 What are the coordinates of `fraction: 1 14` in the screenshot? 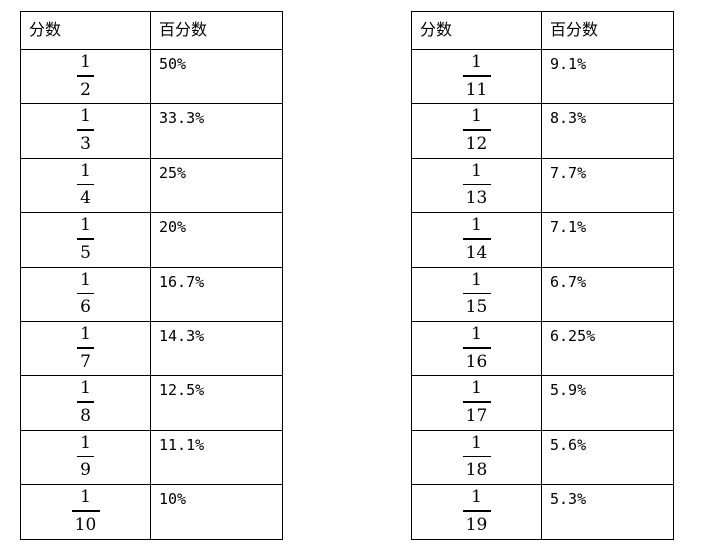 It's located at (476, 239).